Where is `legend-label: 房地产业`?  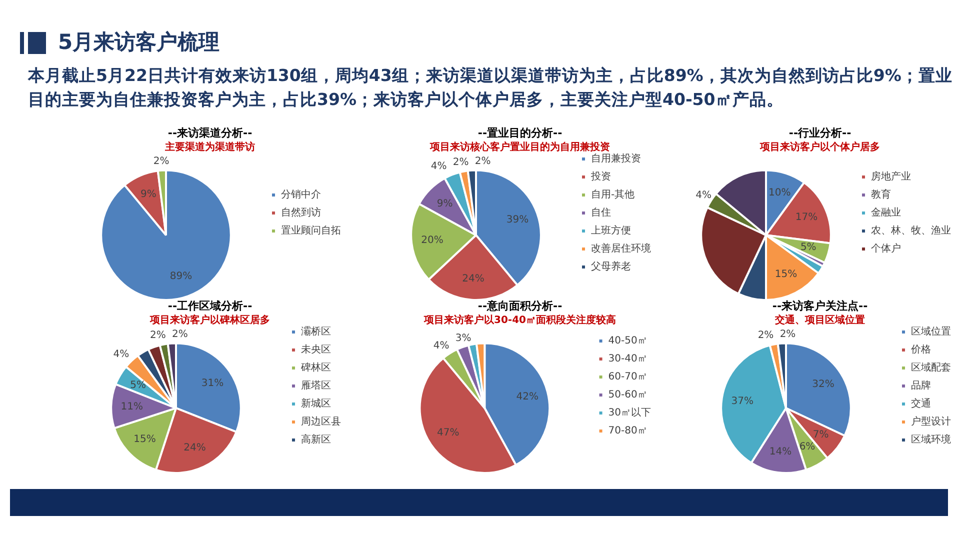 legend-label: 房地产业 is located at coordinates (891, 176).